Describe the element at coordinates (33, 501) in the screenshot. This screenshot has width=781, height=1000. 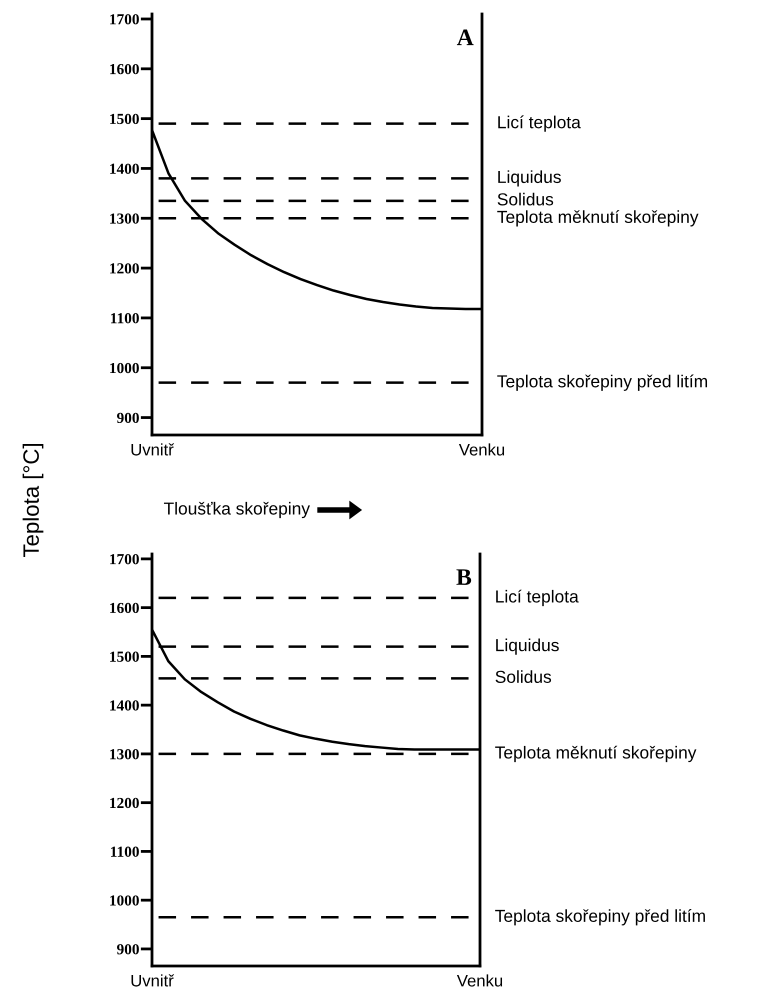
I see `y-axis-title: Teplota [°C]` at that location.